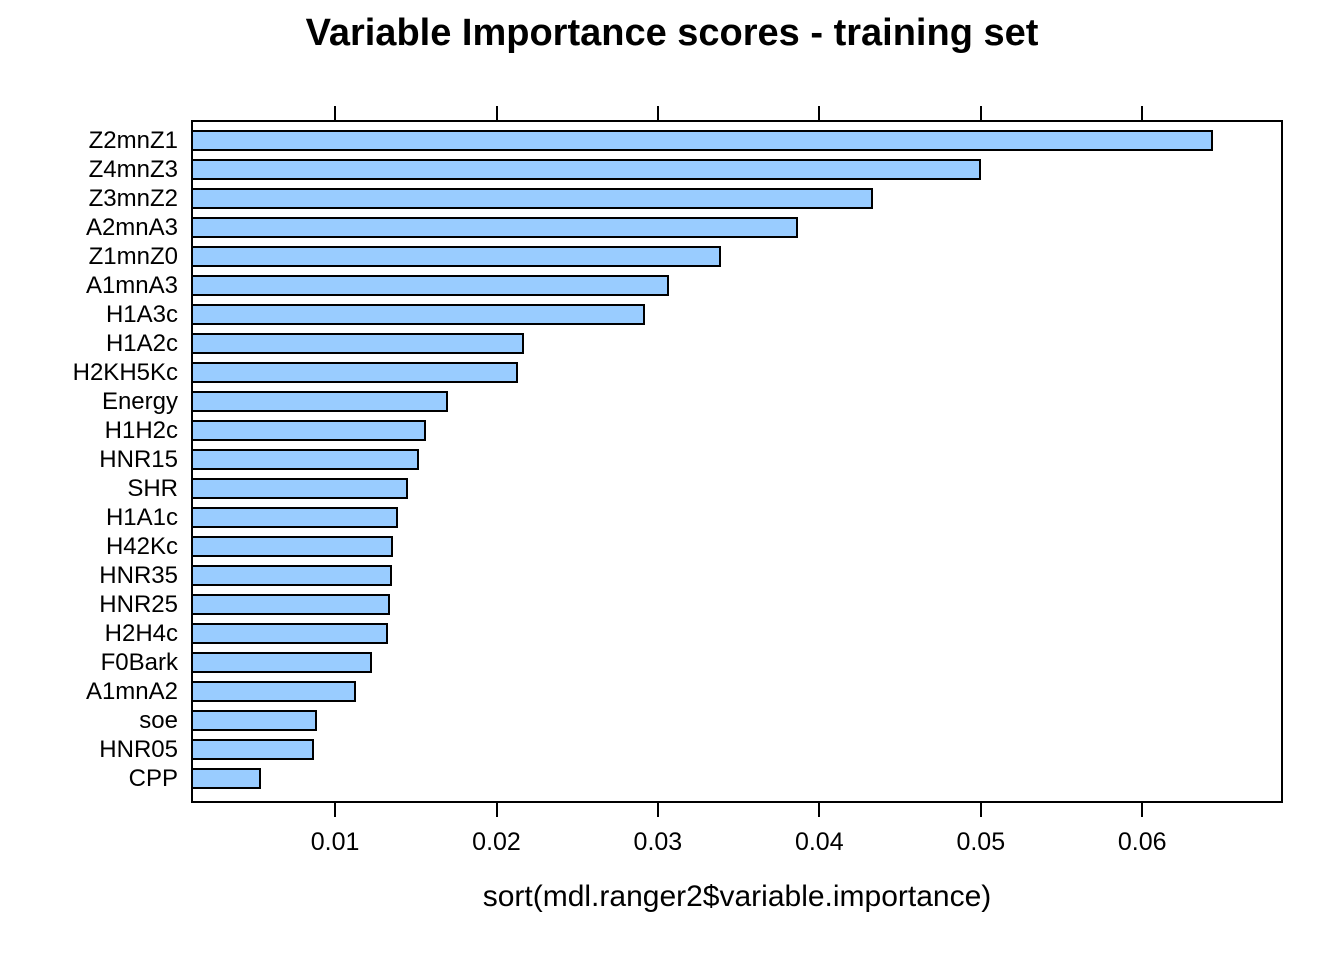 This screenshot has height=960, width=1344. I want to click on y-axis-label: CPP, so click(153, 778).